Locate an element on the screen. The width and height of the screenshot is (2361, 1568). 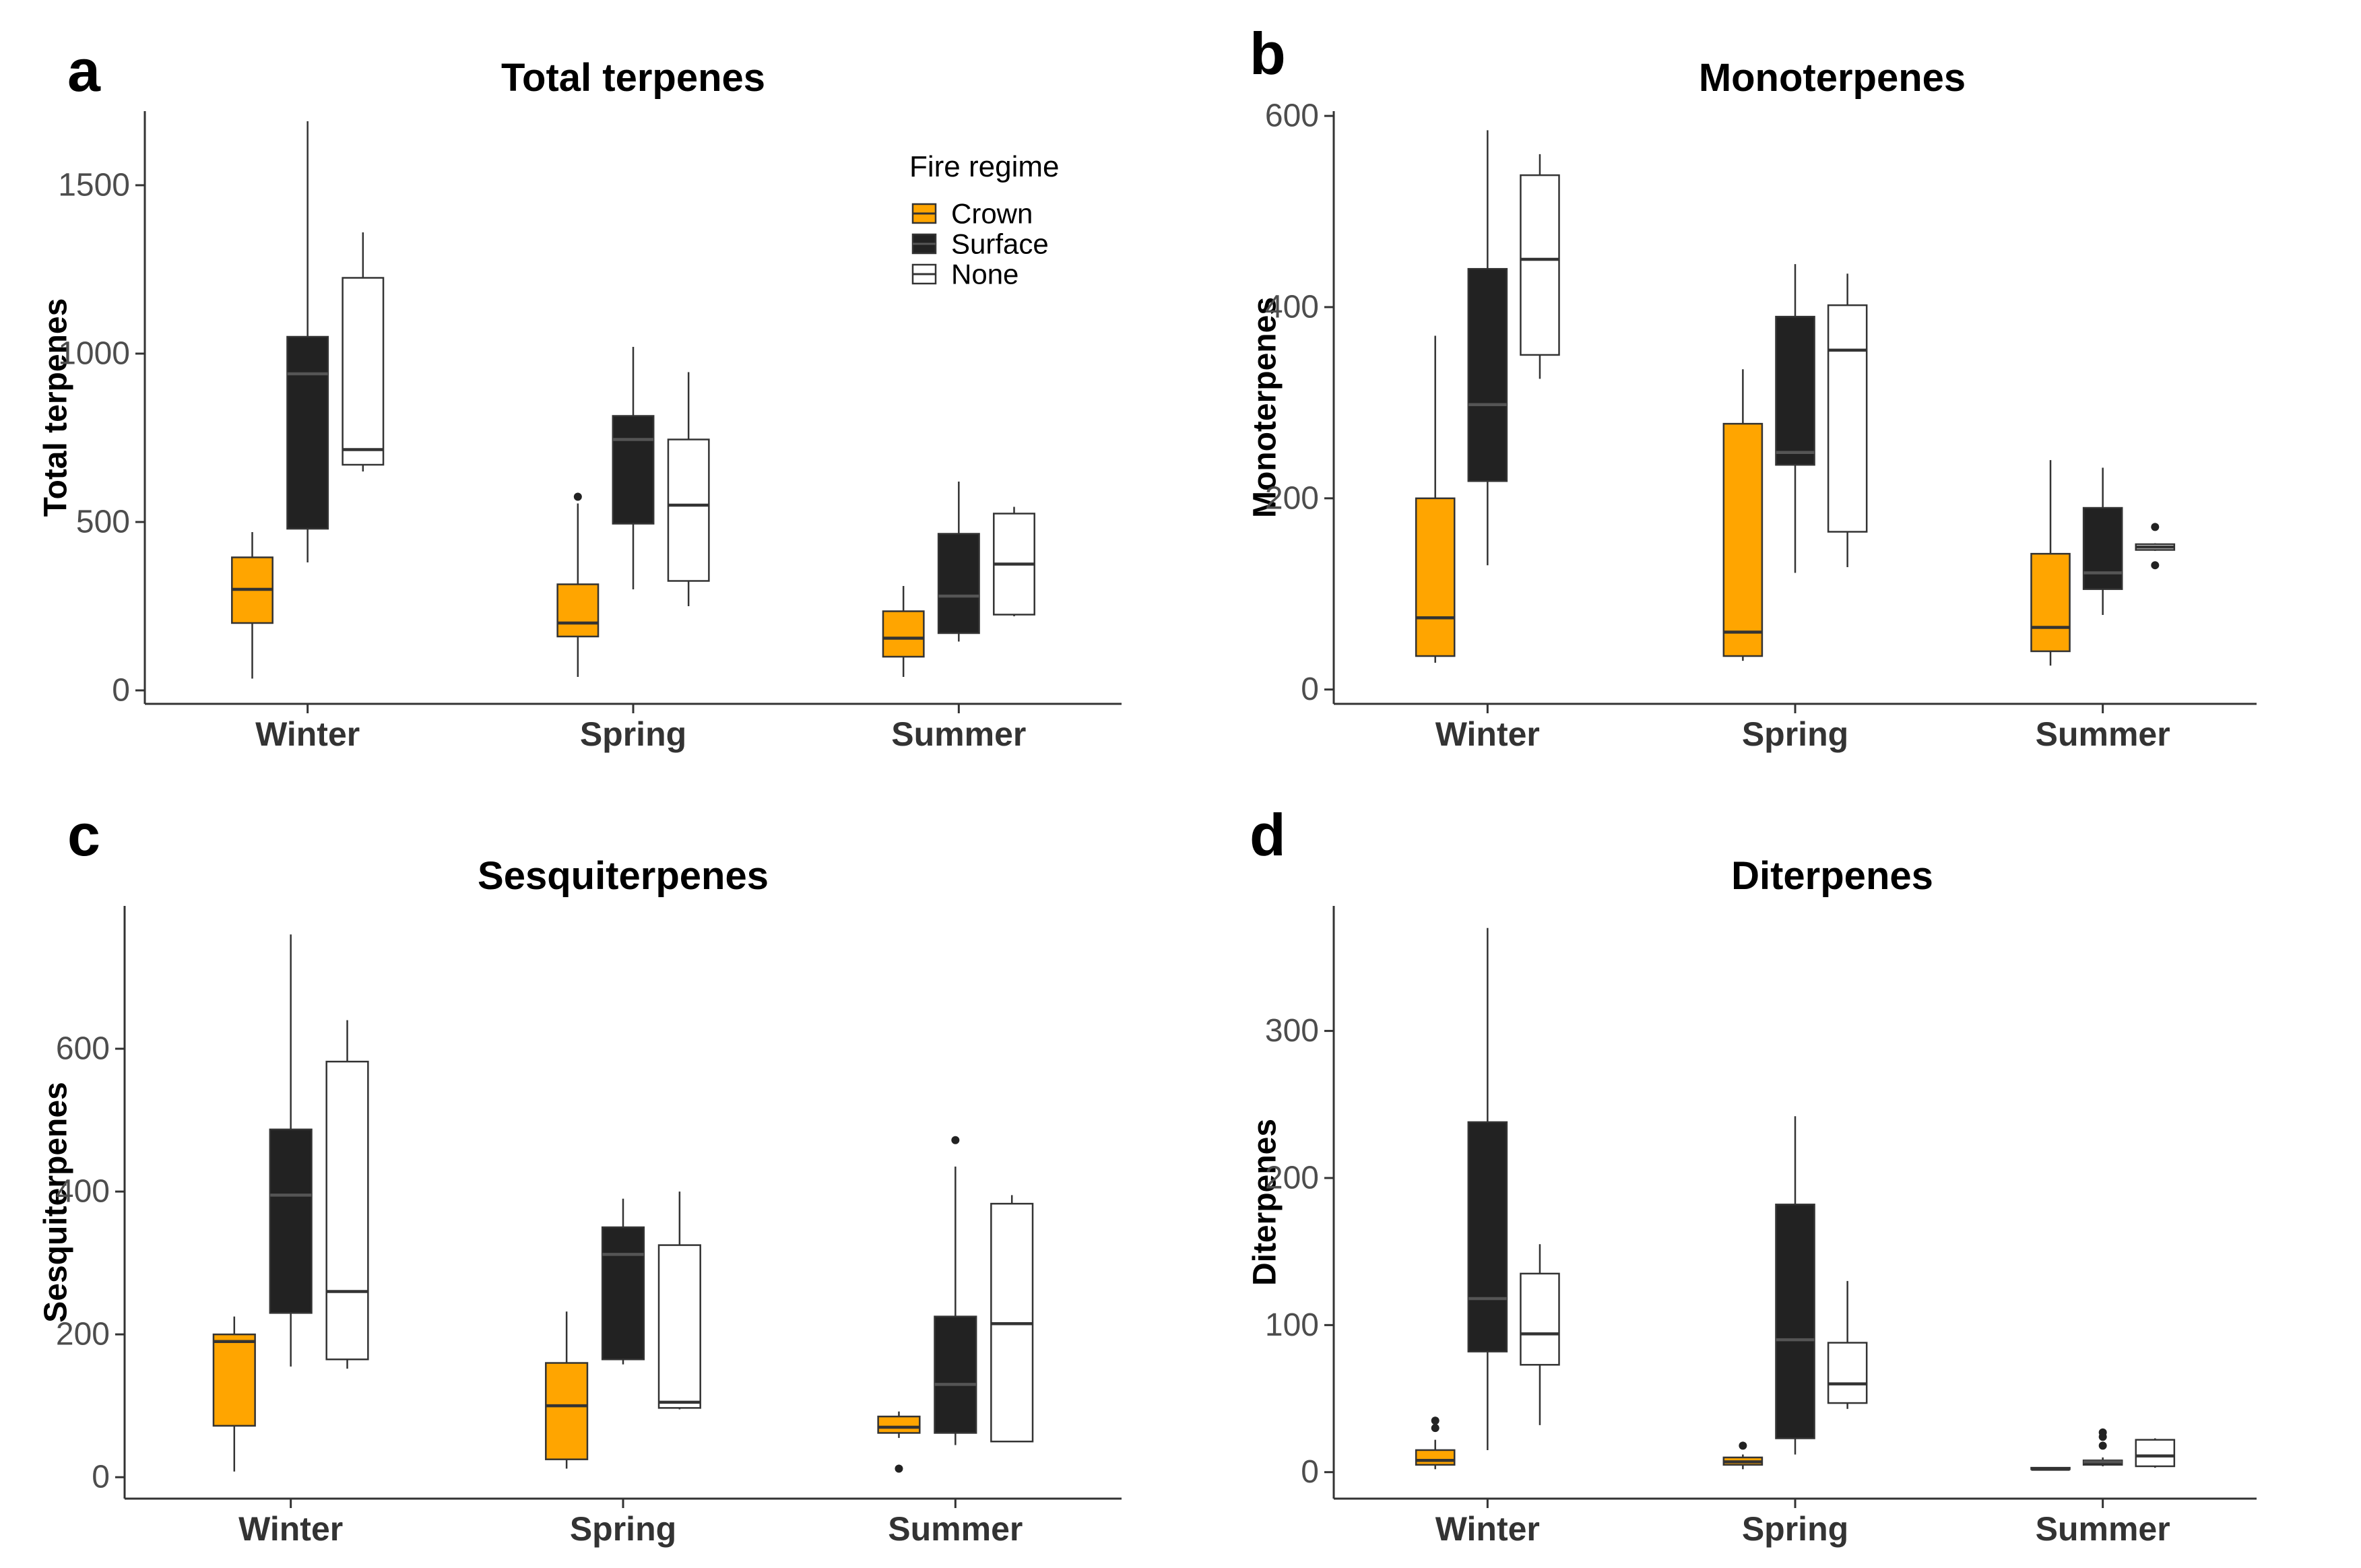
panel-letter: d is located at coordinates (1268, 835).